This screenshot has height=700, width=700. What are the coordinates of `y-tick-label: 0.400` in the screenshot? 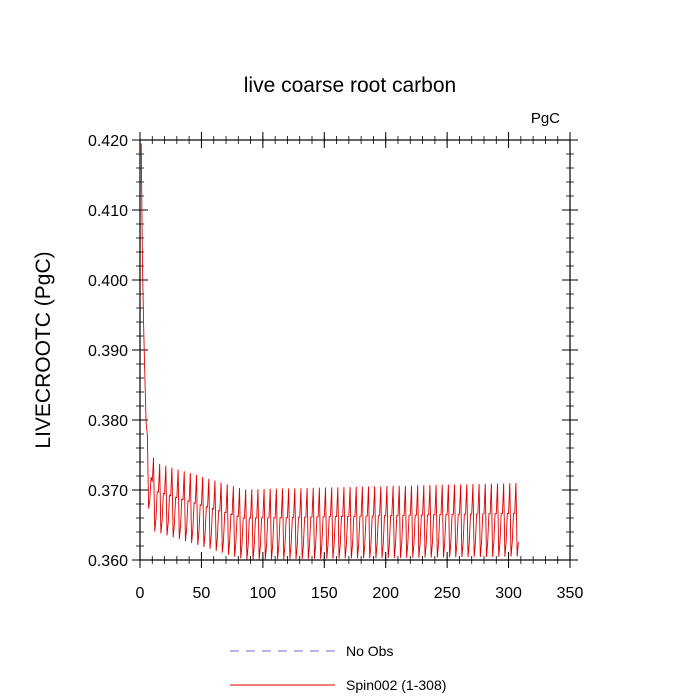 It's located at (108, 281).